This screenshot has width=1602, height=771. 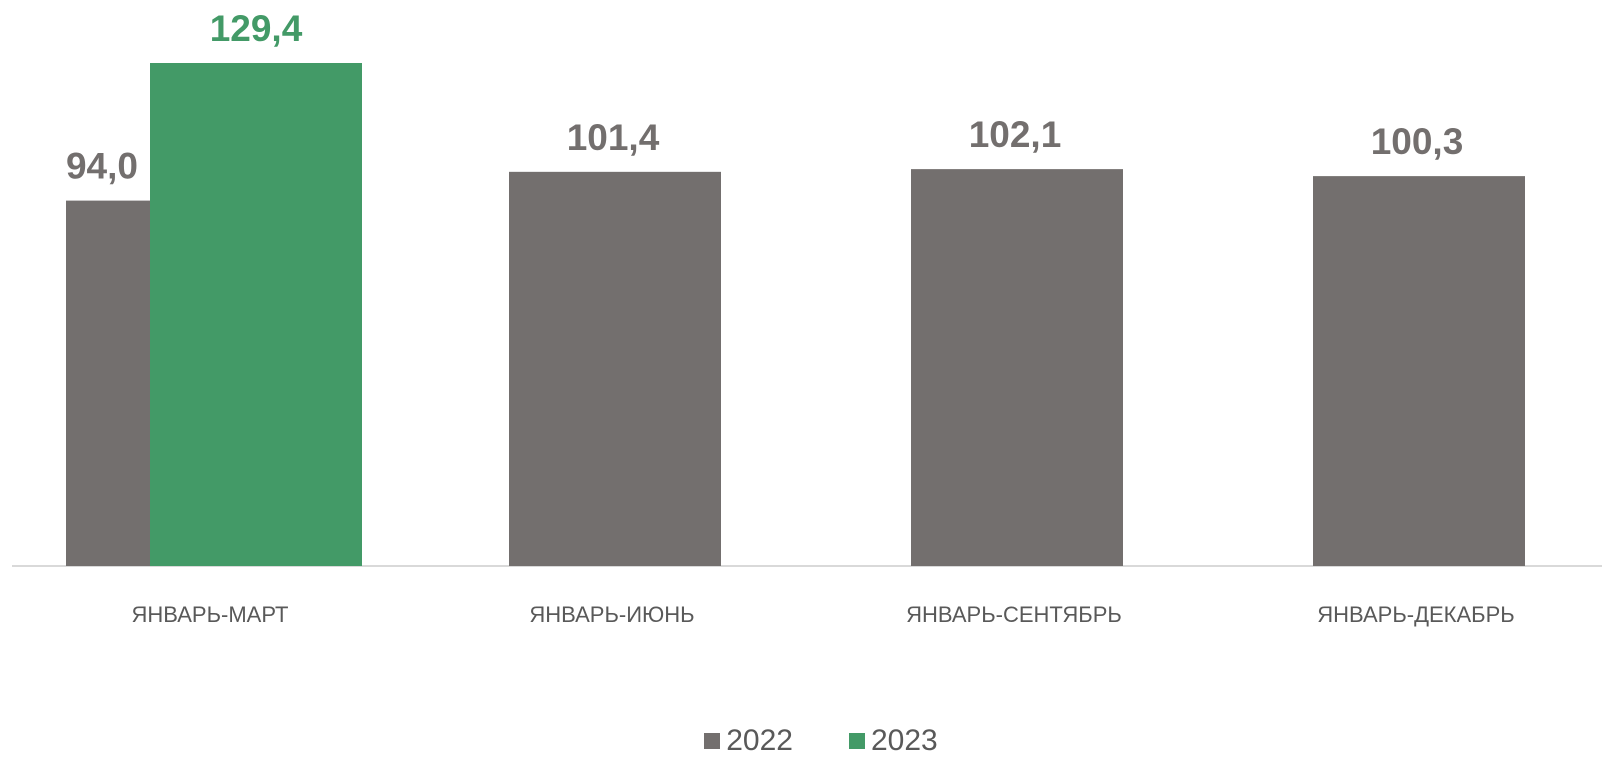 What do you see at coordinates (256, 28) in the screenshot?
I see `value-label-2023-1: 129,4` at bounding box center [256, 28].